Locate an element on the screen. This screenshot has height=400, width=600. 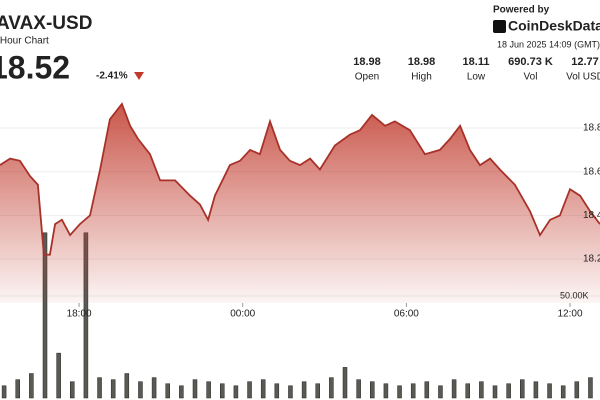
price: 18.52 is located at coordinates (35, 67).